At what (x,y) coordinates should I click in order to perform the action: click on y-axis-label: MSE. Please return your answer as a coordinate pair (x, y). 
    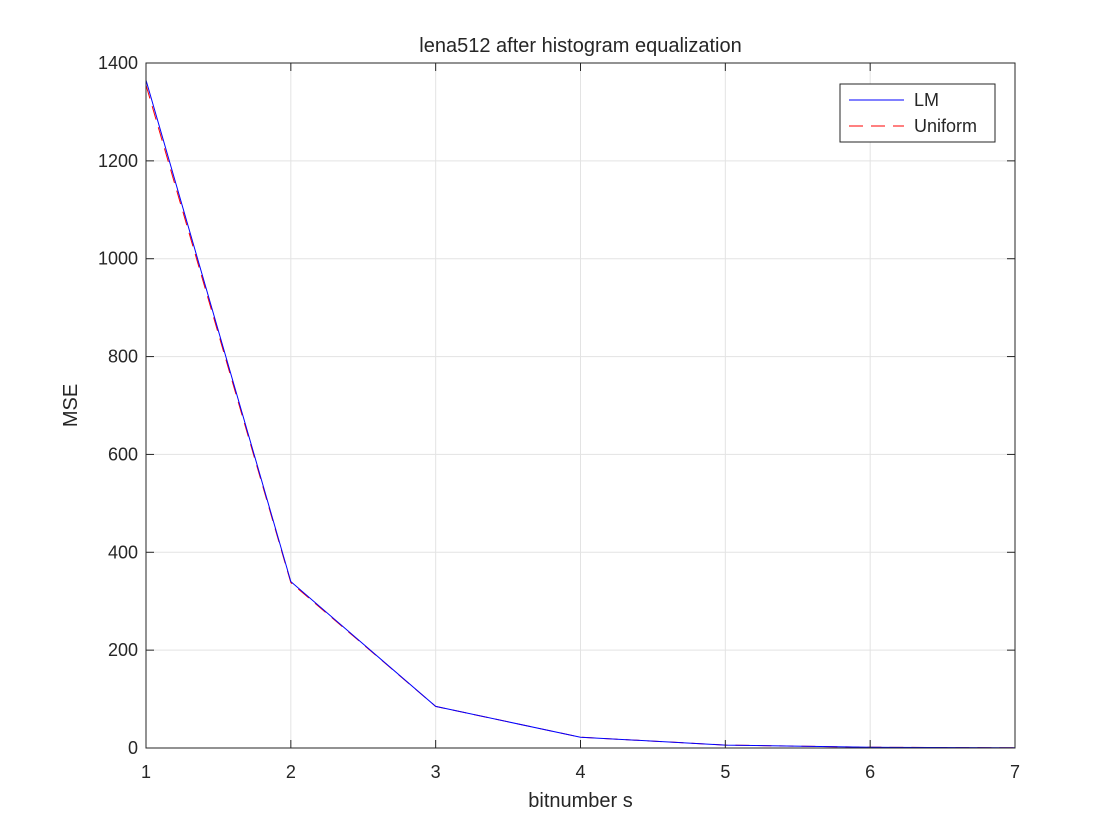
    Looking at the image, I should click on (71, 405).